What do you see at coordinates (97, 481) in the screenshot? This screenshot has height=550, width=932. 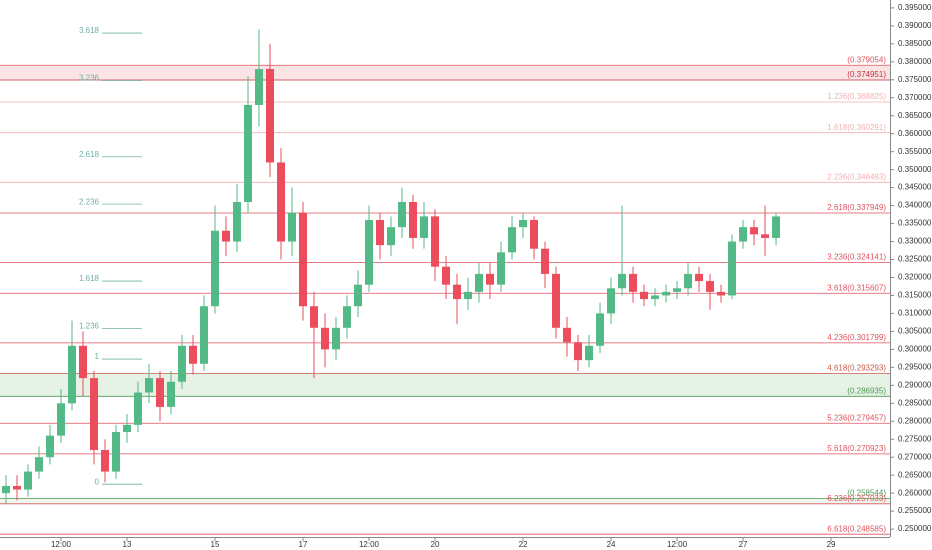 I see `left-fib-label: 0` at bounding box center [97, 481].